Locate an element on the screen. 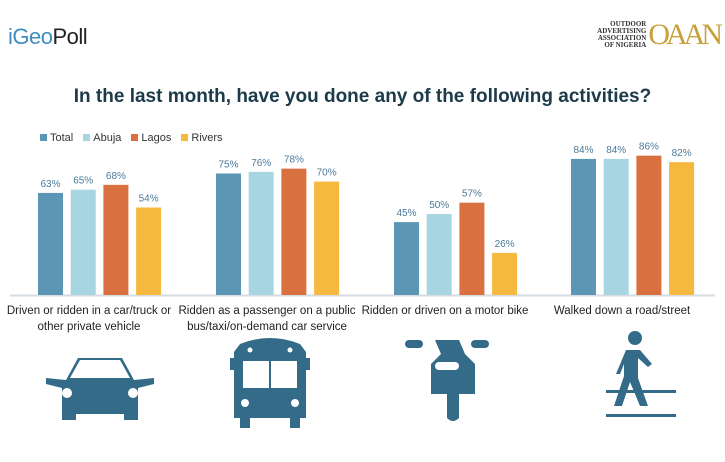  legend: Total Abuja Lagos Rivers is located at coordinates (131, 138).